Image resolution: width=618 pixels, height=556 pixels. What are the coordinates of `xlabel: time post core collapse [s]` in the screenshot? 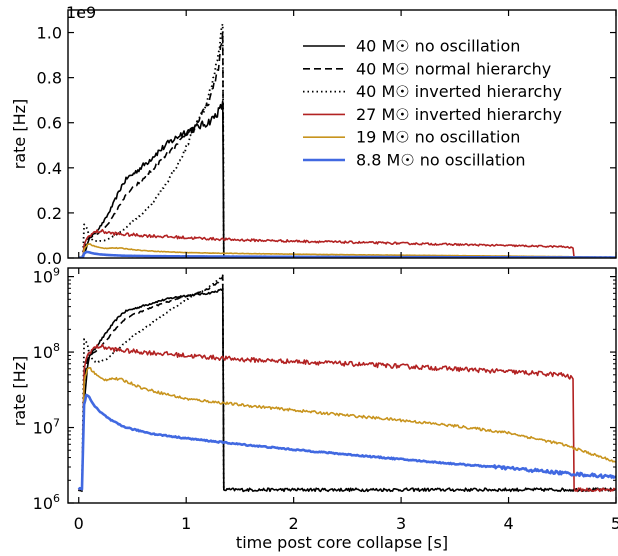 It's located at (342, 542).